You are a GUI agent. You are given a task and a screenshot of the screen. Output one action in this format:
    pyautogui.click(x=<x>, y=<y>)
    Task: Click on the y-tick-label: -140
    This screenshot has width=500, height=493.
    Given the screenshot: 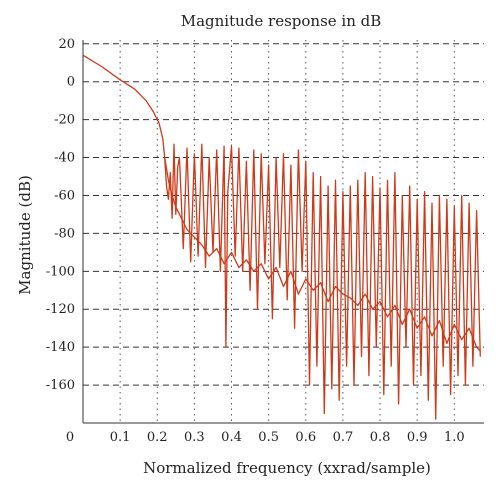 What is the action you would take?
    pyautogui.click(x=60, y=347)
    